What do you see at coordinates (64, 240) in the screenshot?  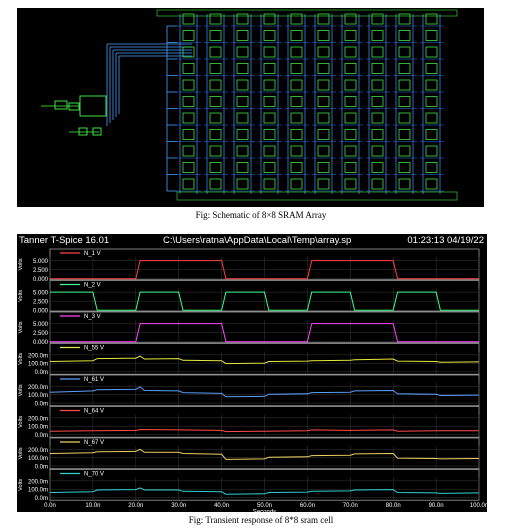 I see `app-title: Tanner T-Spice 16.01` at bounding box center [64, 240].